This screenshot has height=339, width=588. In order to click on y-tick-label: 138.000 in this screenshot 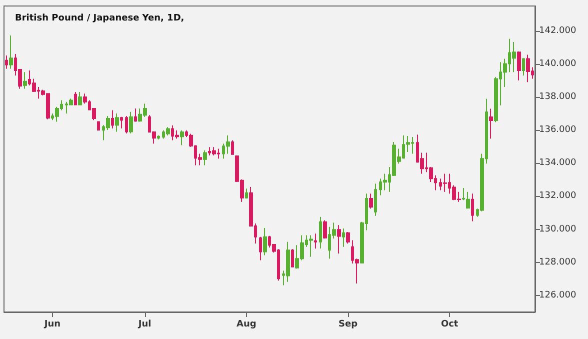, I will do `click(557, 97)`.